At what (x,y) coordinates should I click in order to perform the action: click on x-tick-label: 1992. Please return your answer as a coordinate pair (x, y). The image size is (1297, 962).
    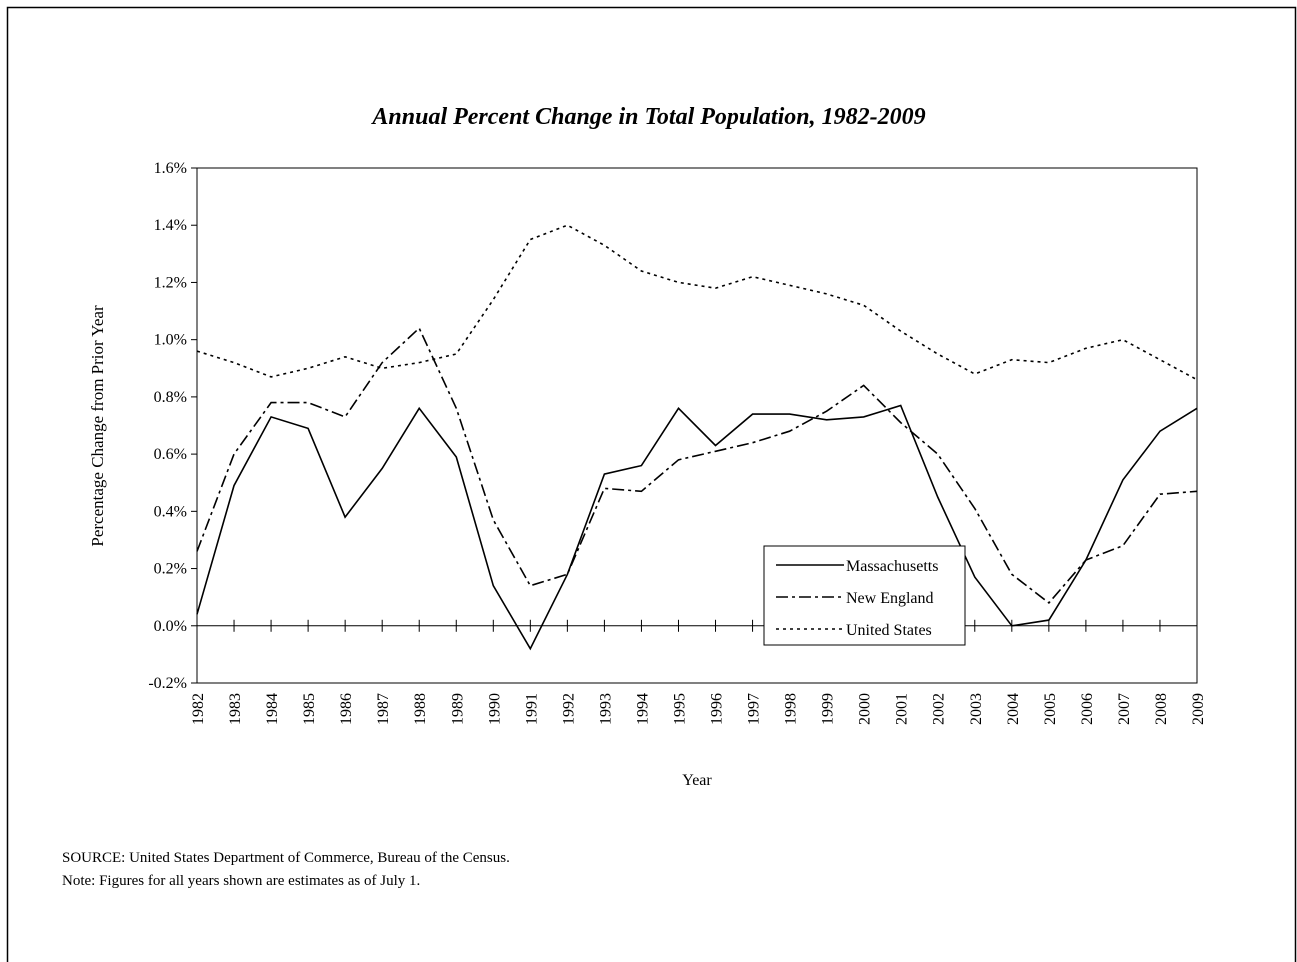
    Looking at the image, I should click on (568, 709).